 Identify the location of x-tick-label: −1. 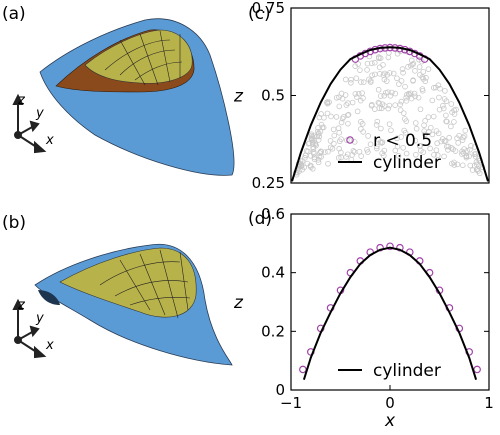
(291, 403).